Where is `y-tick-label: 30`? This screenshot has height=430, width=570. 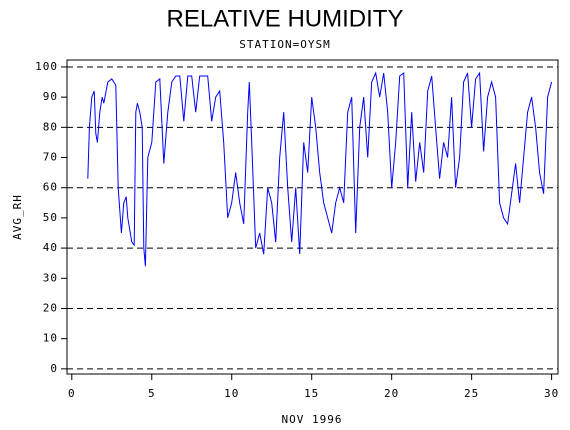
y-tick-label: 30 is located at coordinates (50, 277).